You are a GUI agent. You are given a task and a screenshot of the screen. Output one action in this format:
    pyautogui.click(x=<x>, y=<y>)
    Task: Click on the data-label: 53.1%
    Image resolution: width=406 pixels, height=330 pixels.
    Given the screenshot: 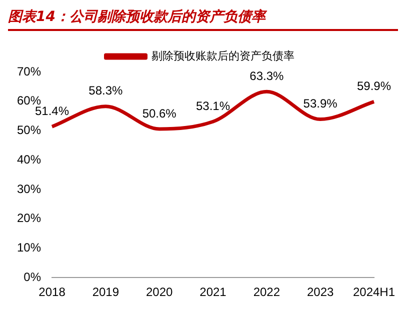 What is the action you would take?
    pyautogui.click(x=213, y=105)
    